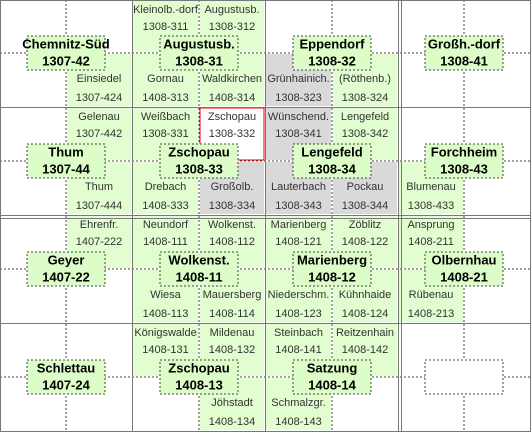  Describe the element at coordinates (365, 117) in the screenshot. I see `sub-sheet-name: Lengefeld` at that location.